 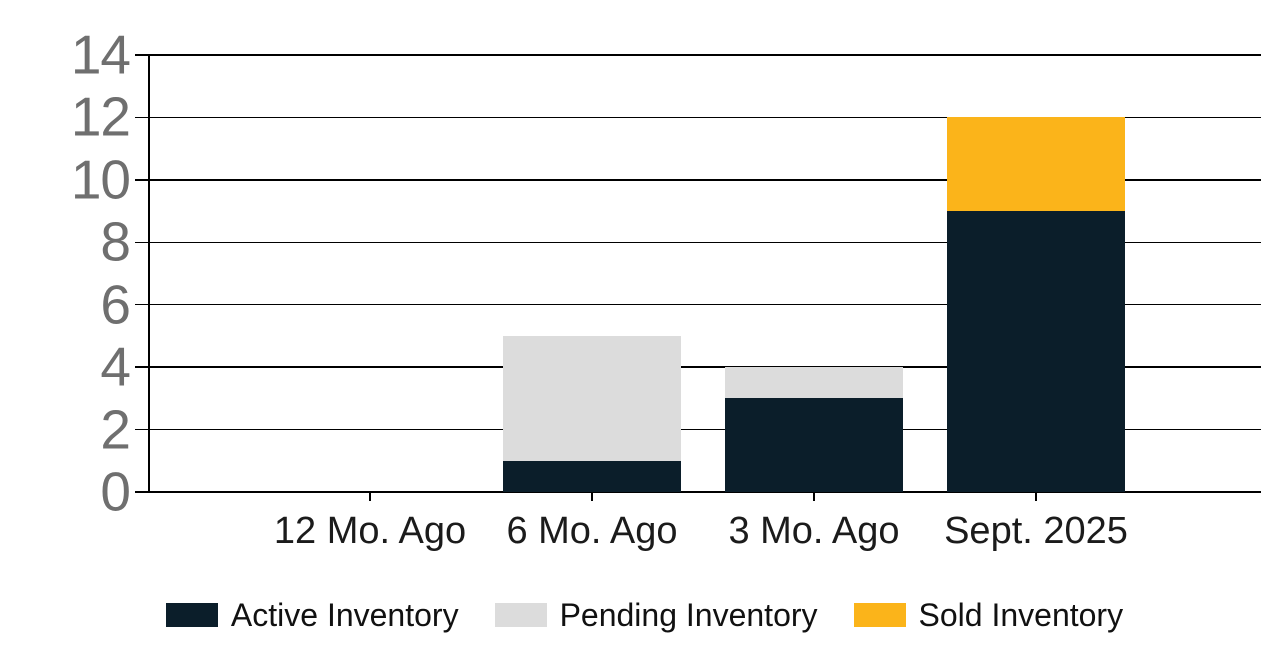 I want to click on y-tick-label: 0, so click(x=115, y=491).